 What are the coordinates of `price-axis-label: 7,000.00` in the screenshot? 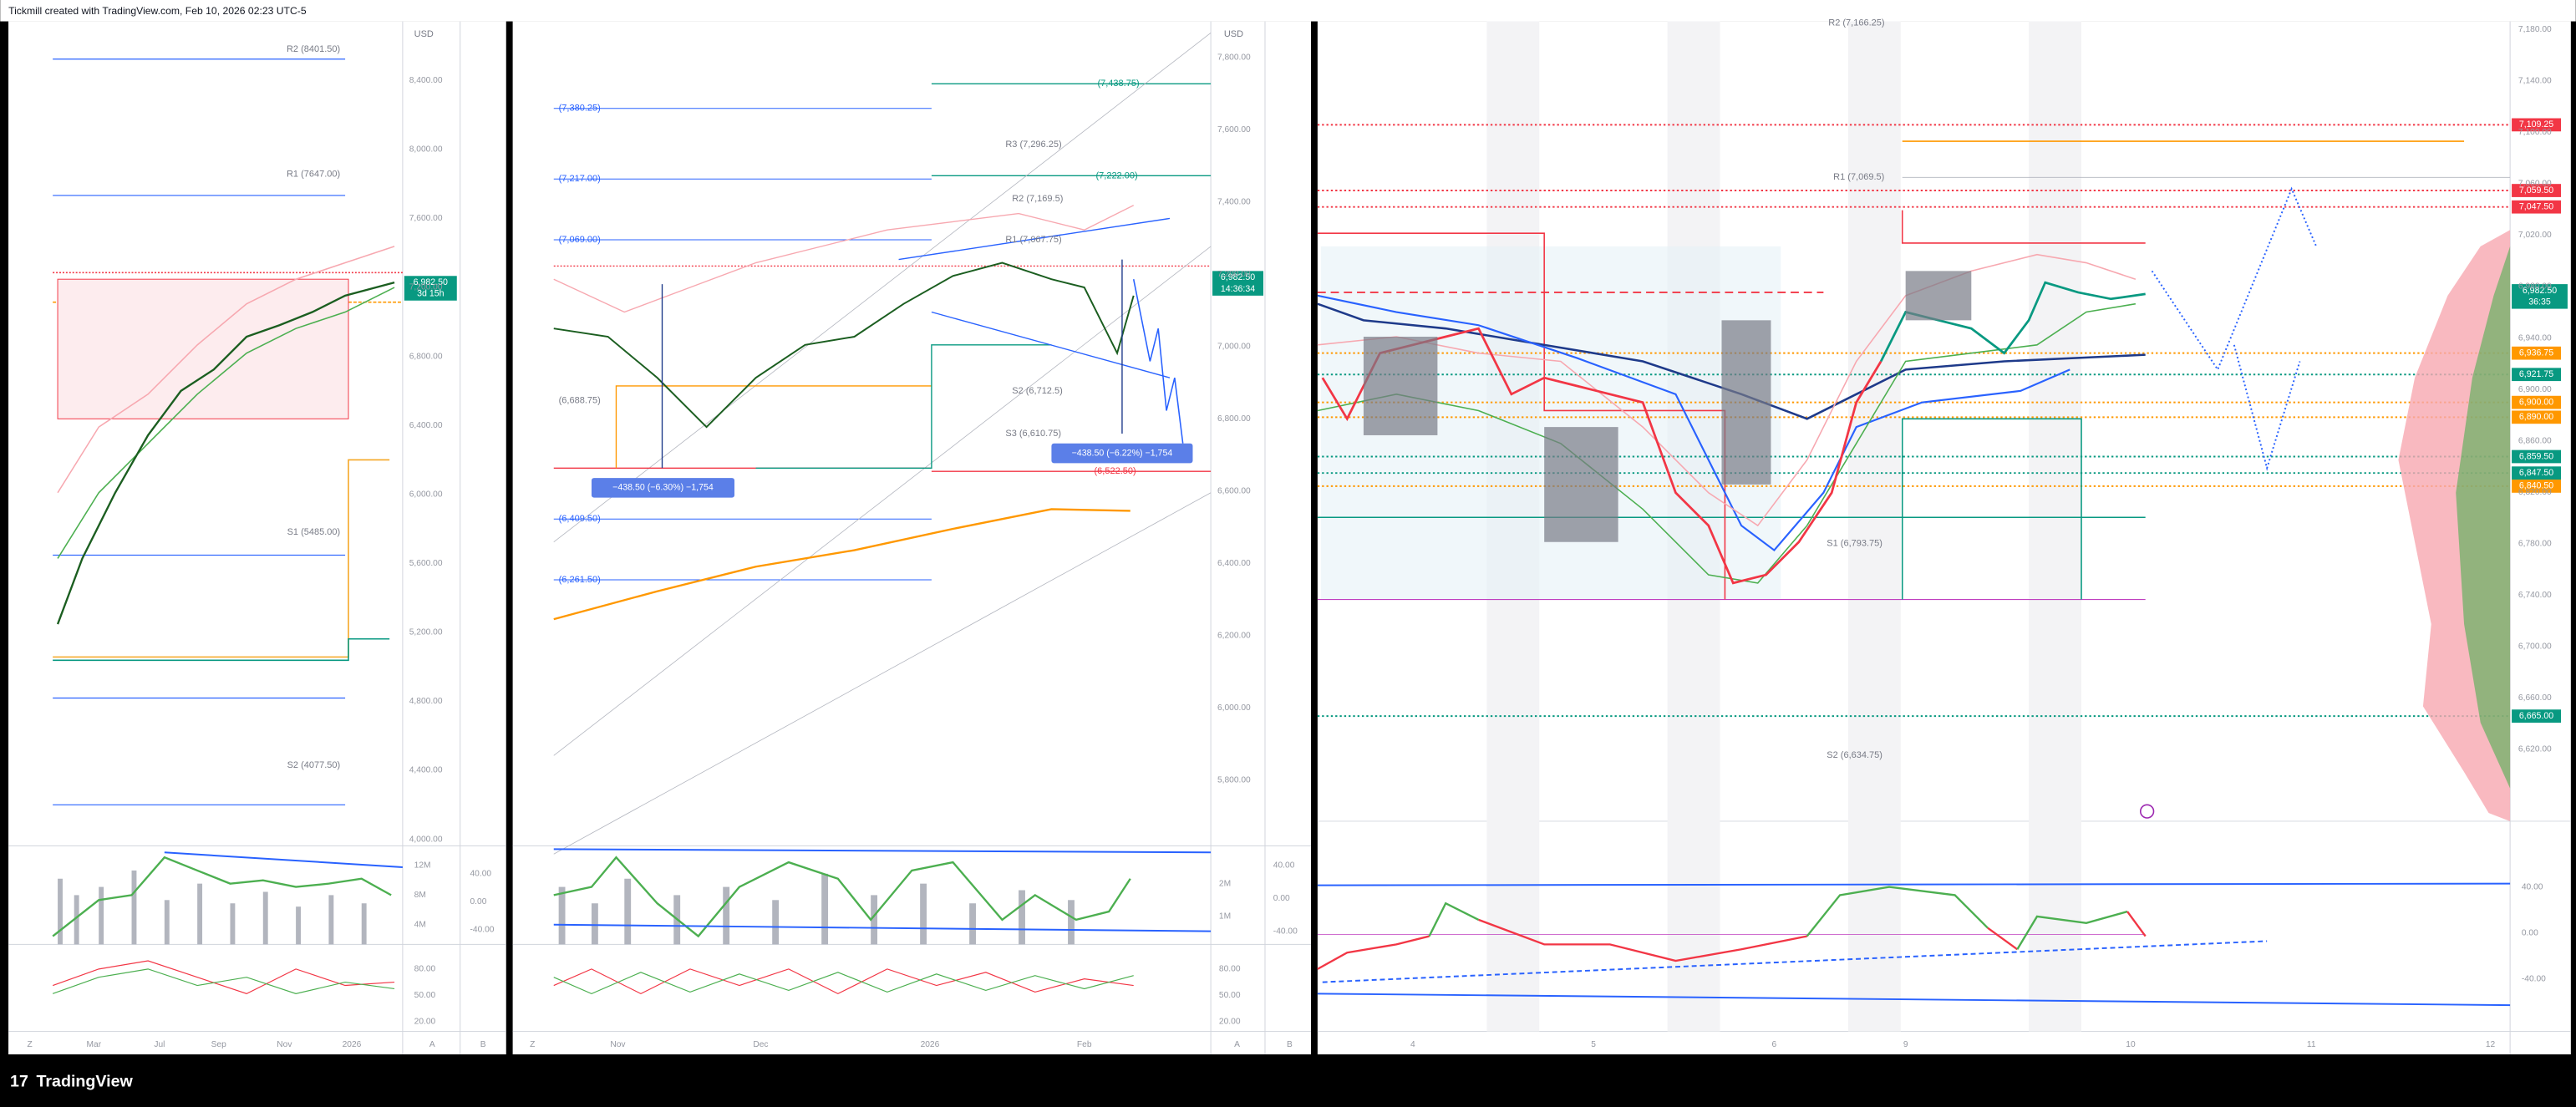 It's located at (1234, 347).